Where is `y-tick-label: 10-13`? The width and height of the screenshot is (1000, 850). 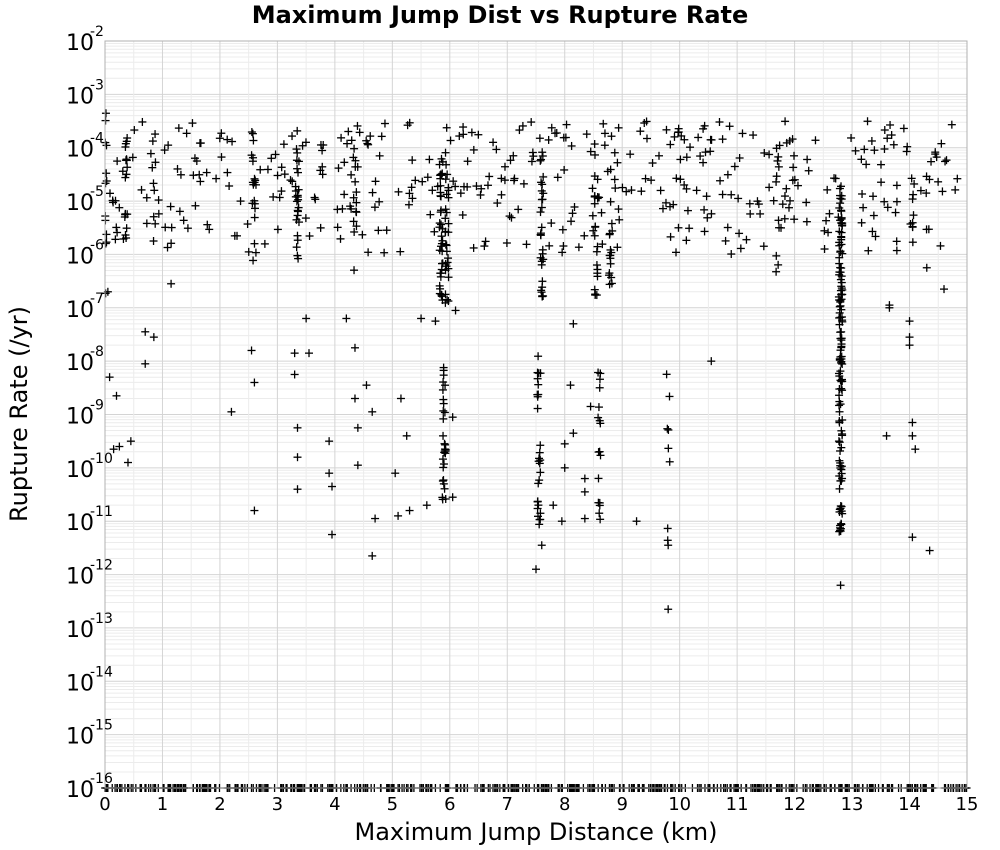 y-tick-label: 10-13 is located at coordinates (89, 627).